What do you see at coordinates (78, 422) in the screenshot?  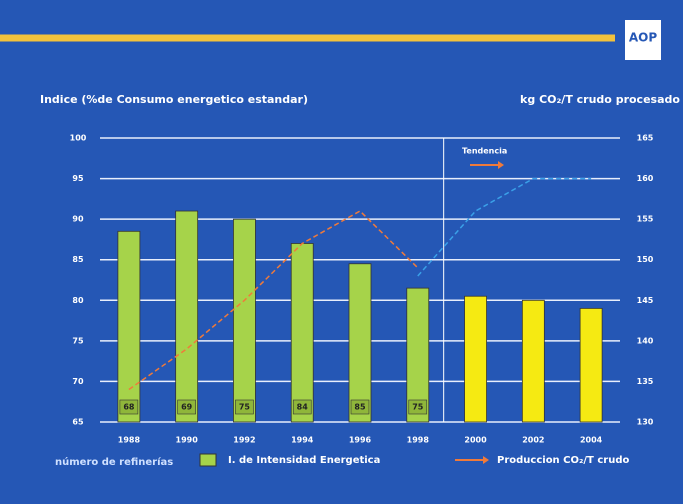 I see `y-tick-label: 65` at bounding box center [78, 422].